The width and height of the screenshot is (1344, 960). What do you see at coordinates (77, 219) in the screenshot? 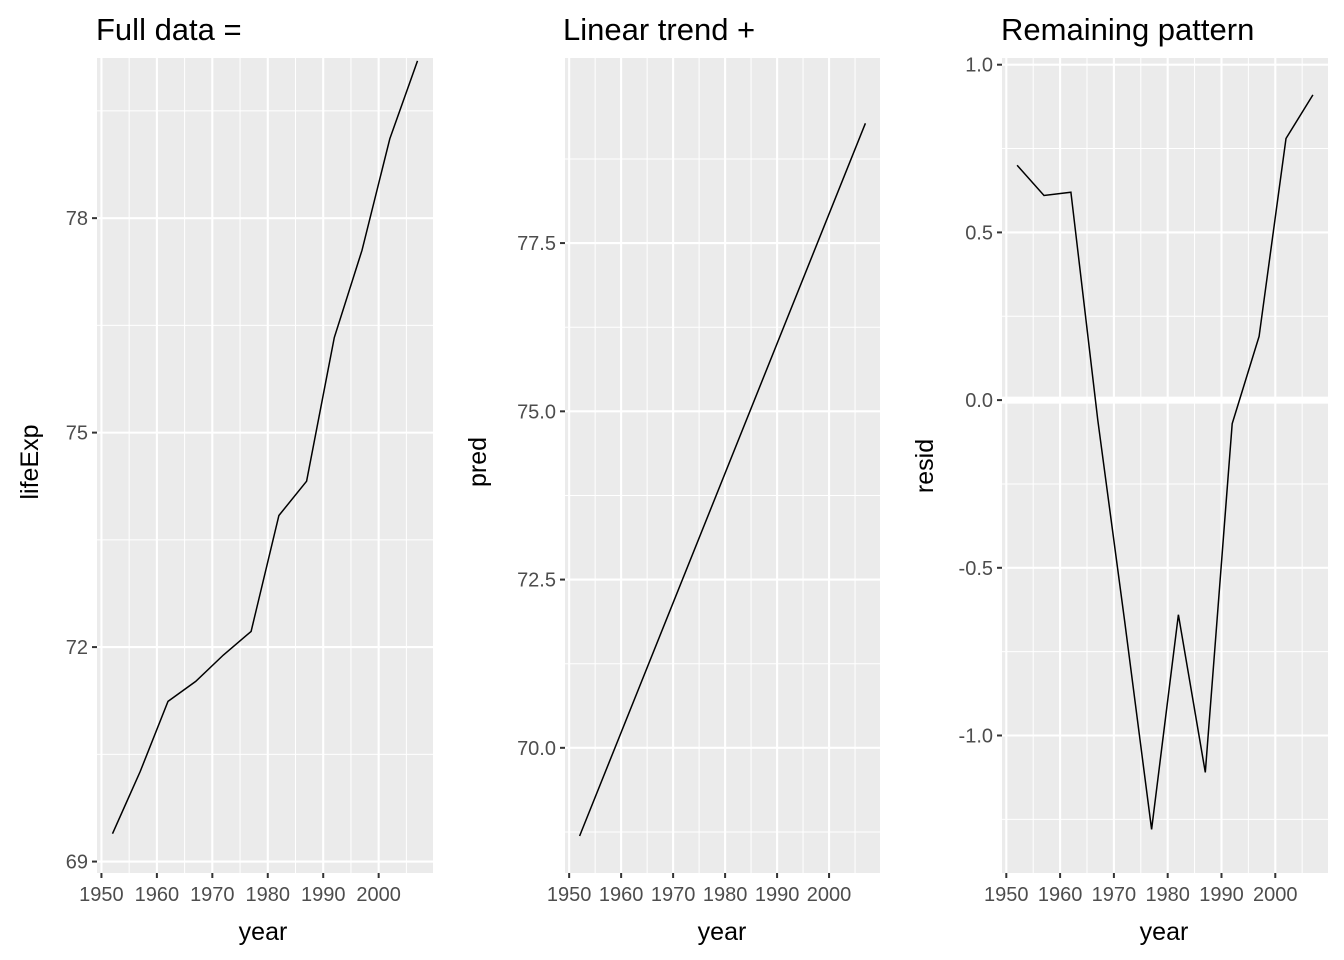
I see `y-tick-label: 78` at bounding box center [77, 219].